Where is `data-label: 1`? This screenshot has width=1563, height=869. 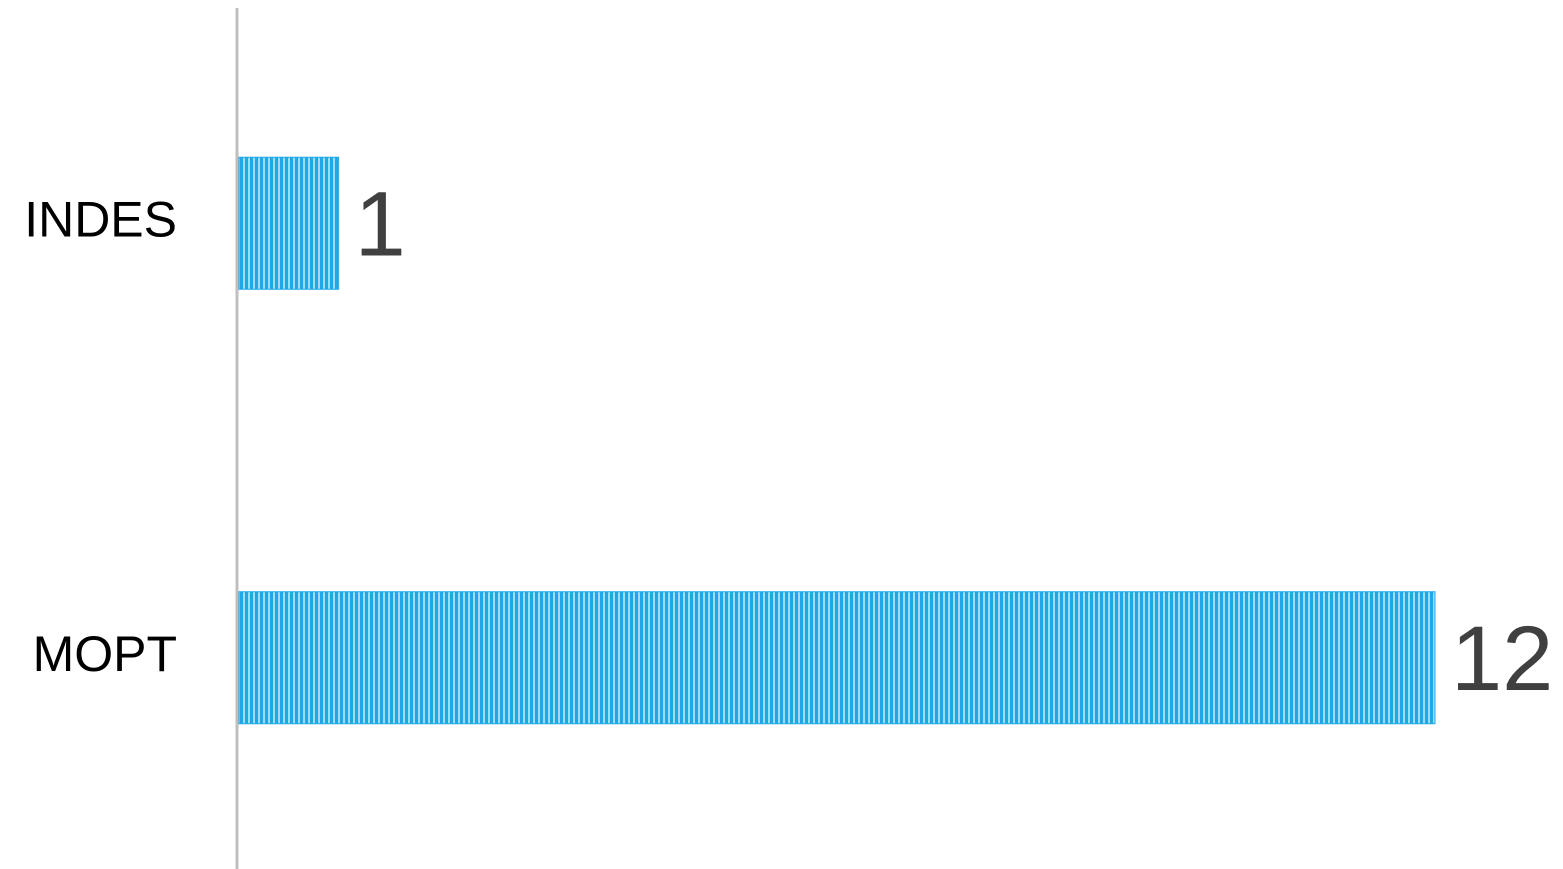
data-label: 1 is located at coordinates (380, 225).